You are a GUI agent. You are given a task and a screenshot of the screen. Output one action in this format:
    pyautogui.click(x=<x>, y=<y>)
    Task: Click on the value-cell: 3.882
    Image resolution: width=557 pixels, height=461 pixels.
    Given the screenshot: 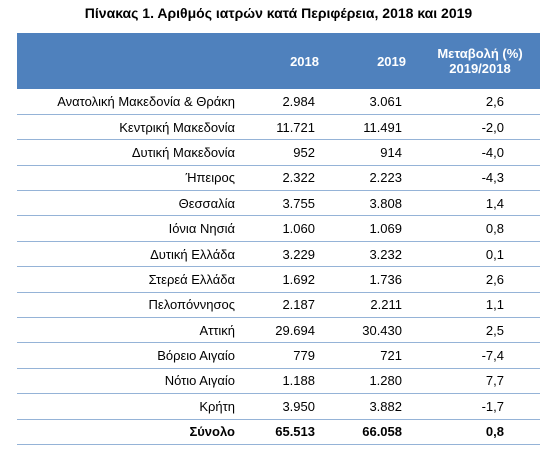 What is the action you would take?
    pyautogui.click(x=376, y=406)
    